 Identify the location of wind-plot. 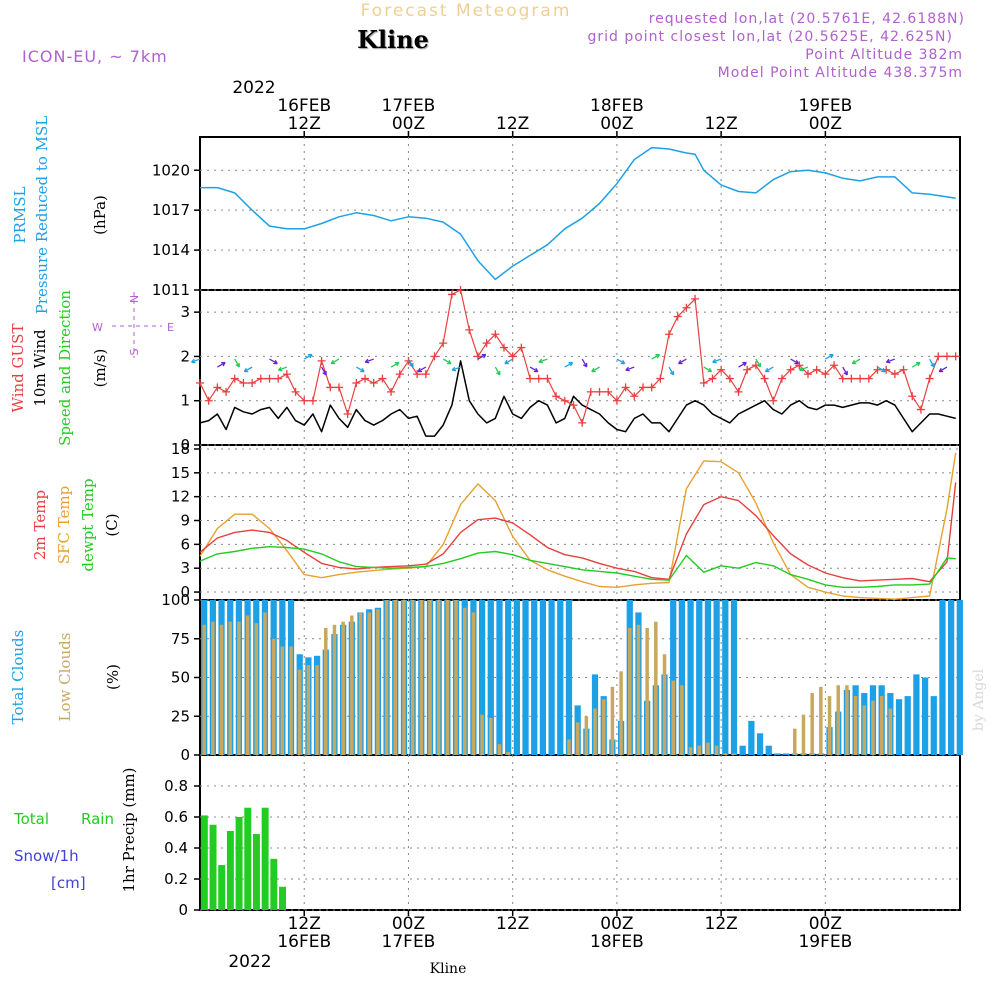
(575, 361).